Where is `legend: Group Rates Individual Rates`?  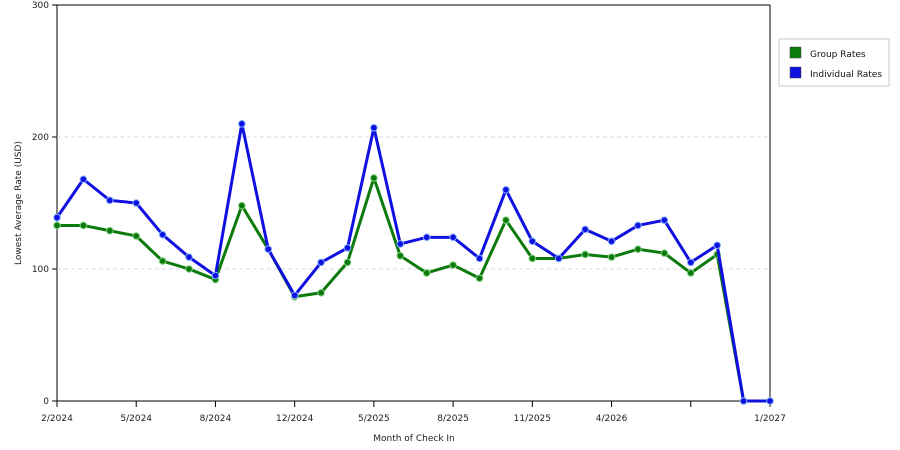
legend: Group Rates Individual Rates is located at coordinates (834, 62).